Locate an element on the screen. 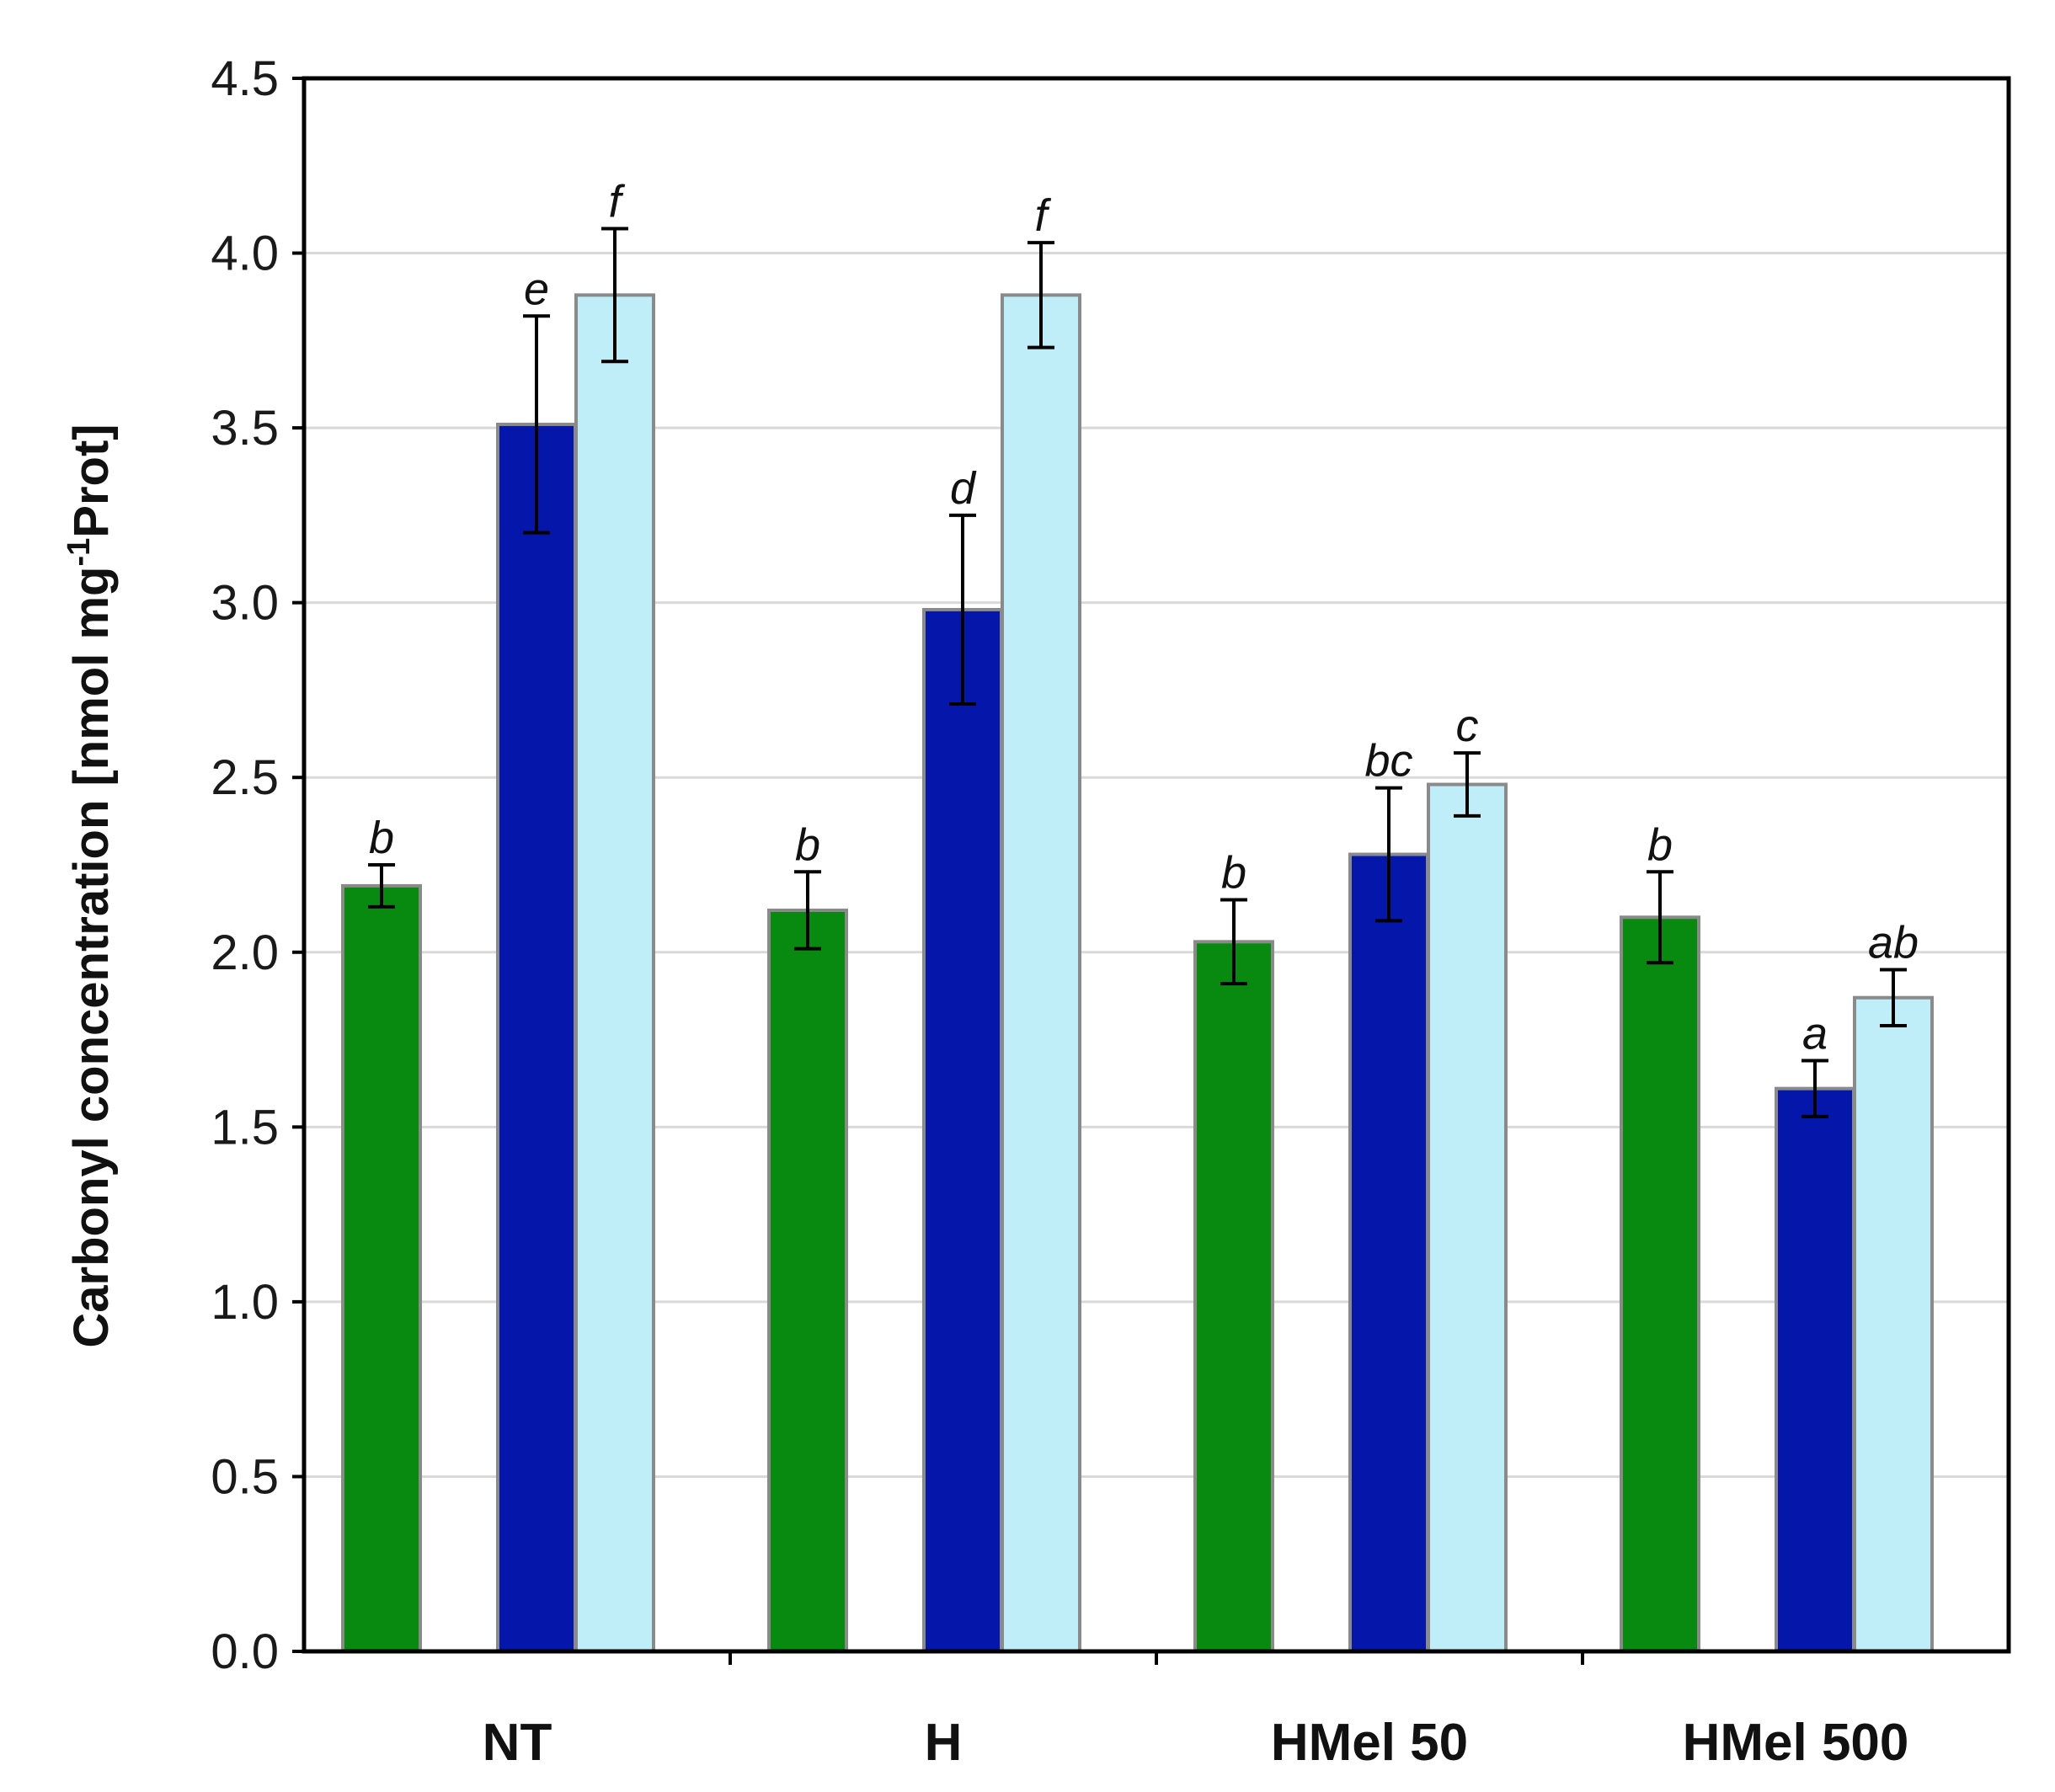  y-tick-label: 4.0 is located at coordinates (245, 254).